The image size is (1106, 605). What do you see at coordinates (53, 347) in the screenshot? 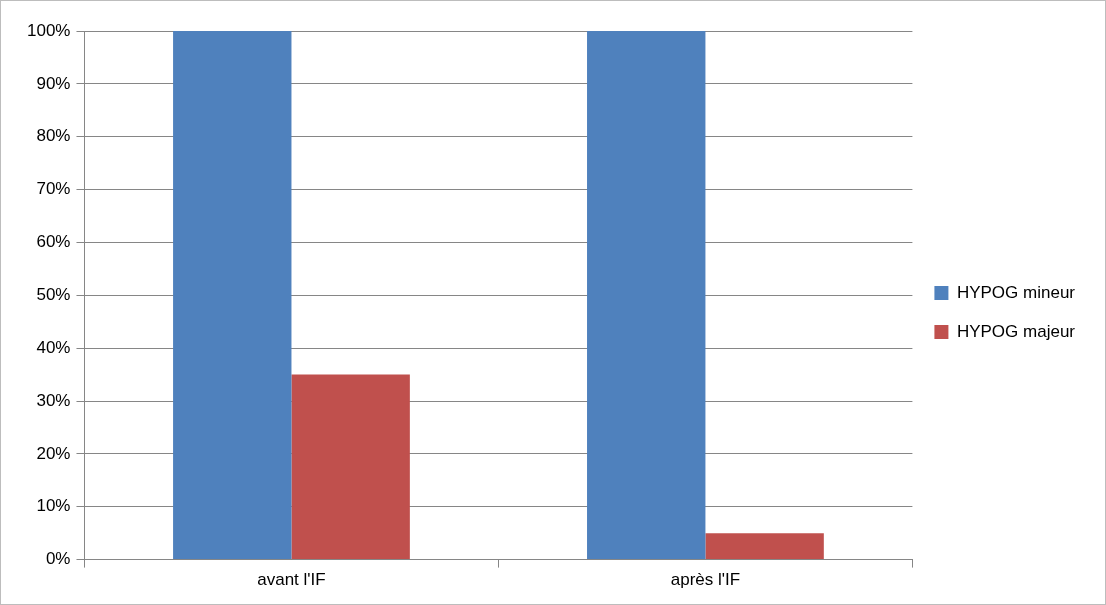
I see `y-tick-label: 40%` at bounding box center [53, 347].